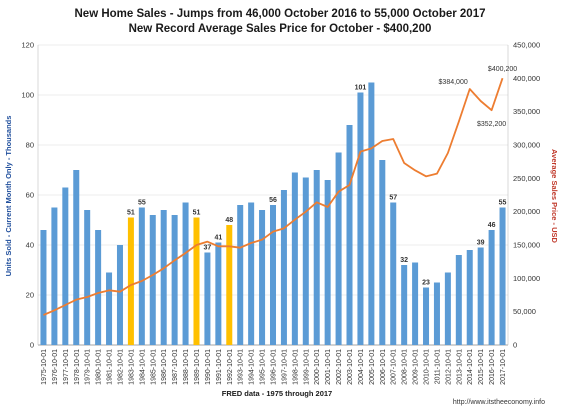 This screenshot has height=408, width=561. Describe the element at coordinates (142, 367) in the screenshot. I see `x-tick-label: 1984-10-01` at that location.